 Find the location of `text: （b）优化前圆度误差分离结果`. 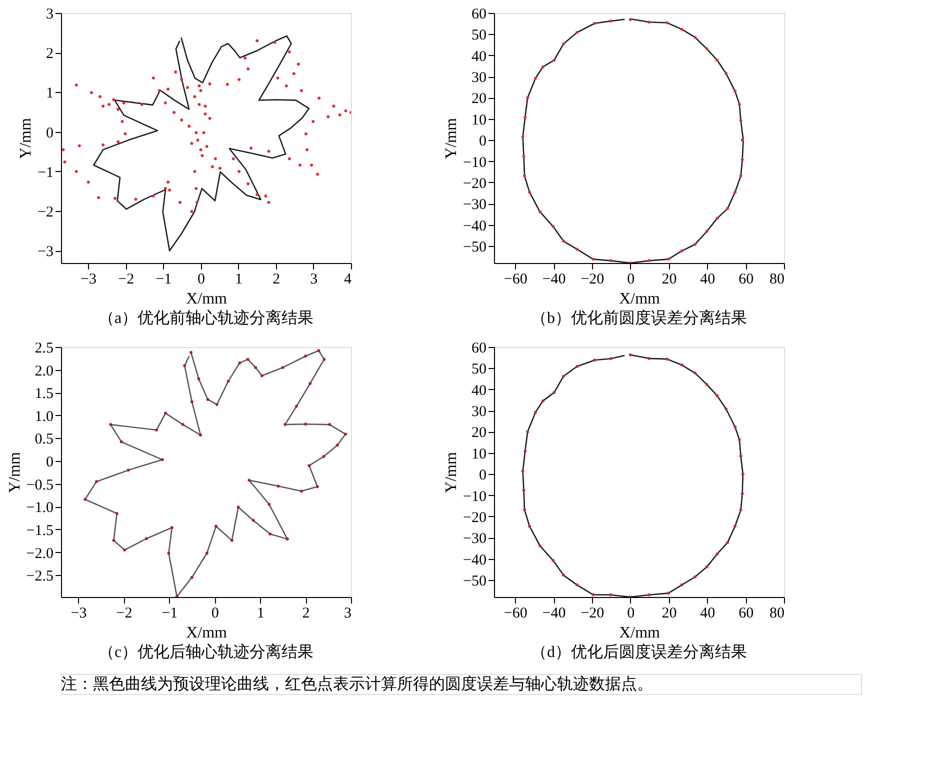

text: （b）优化前圆度误差分离结果 is located at coordinates (639, 318).